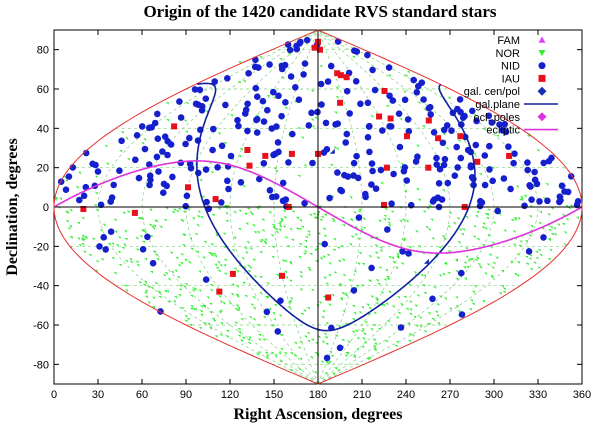 The height and width of the screenshot is (425, 600). I want to click on legend-label: gal.plane, so click(497, 105).